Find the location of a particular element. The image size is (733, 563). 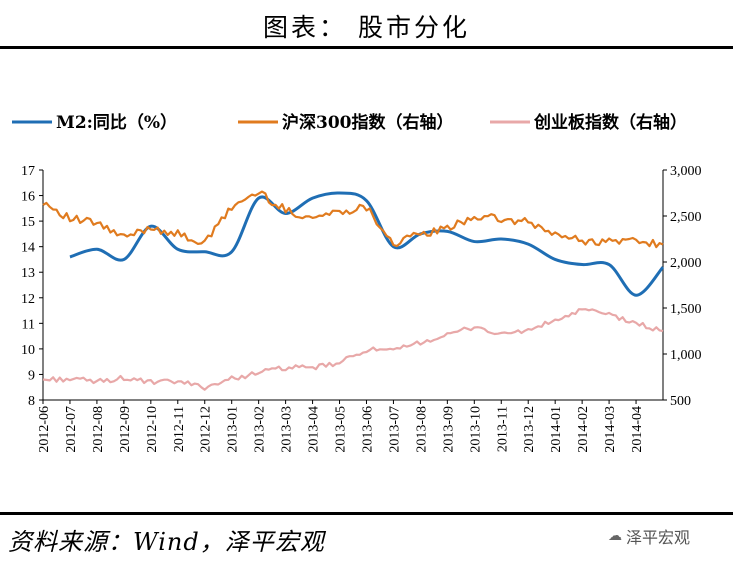

page-title: 图表： 股市分化 is located at coordinates (366, 27).